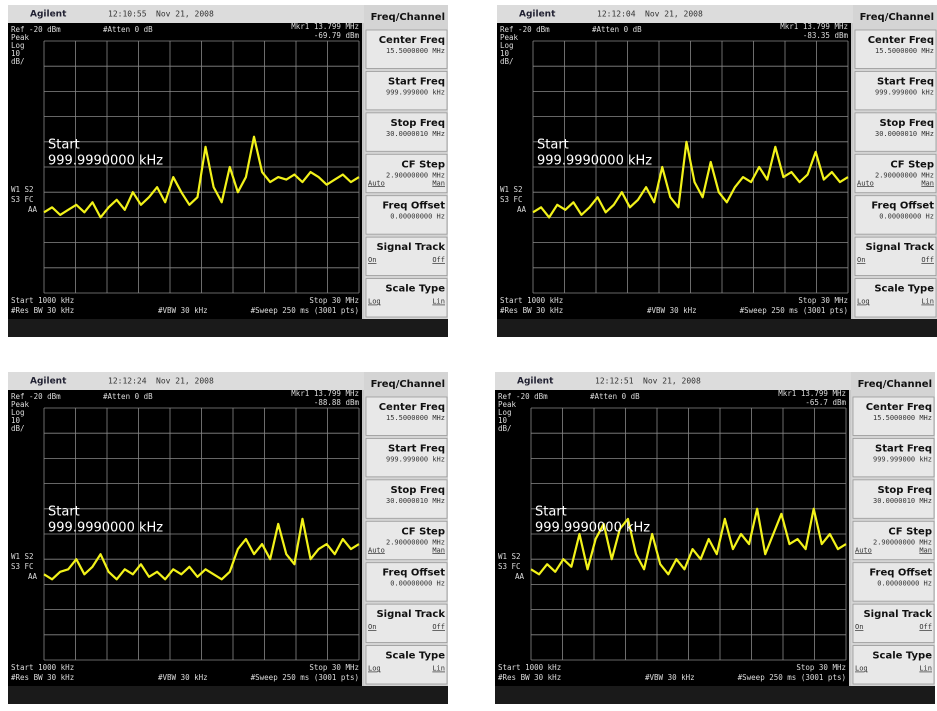  Describe the element at coordinates (902, 206) in the screenshot. I see `softkey-label: Freq Offset` at that location.